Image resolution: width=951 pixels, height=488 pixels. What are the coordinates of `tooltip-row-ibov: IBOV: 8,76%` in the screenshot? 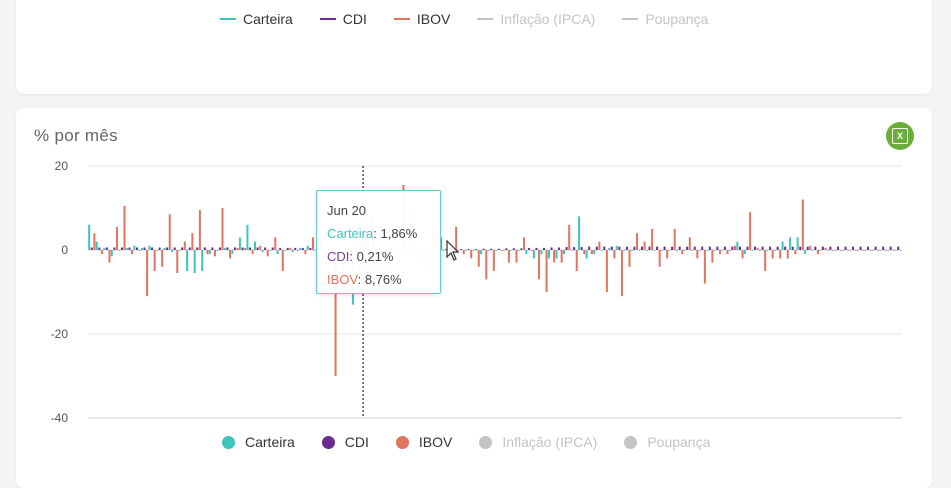 It's located at (364, 279).